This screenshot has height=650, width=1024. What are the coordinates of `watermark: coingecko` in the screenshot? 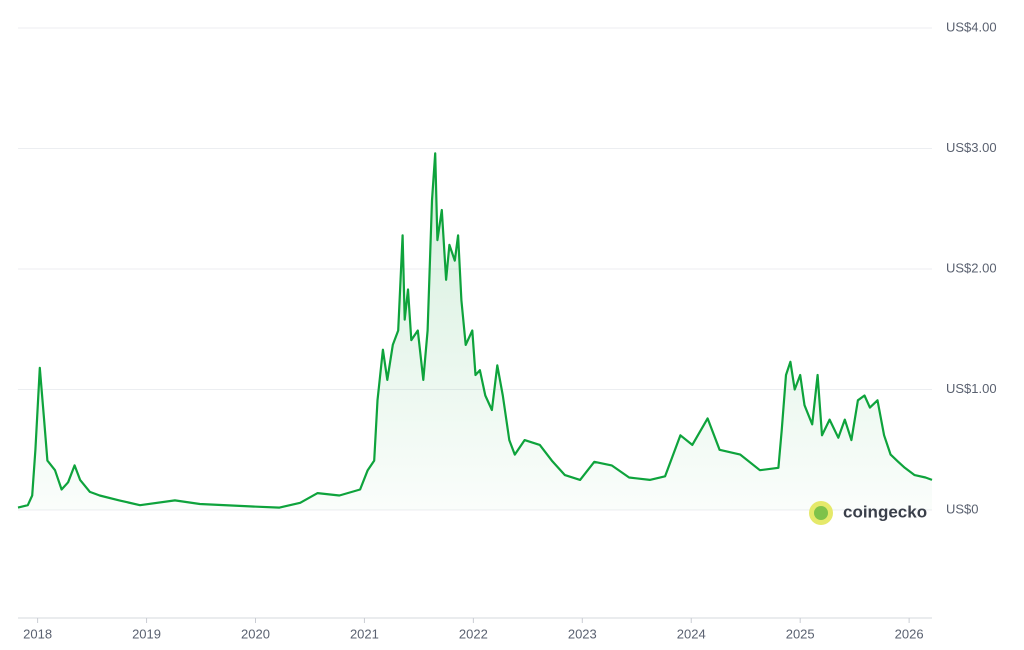 It's located at (885, 511).